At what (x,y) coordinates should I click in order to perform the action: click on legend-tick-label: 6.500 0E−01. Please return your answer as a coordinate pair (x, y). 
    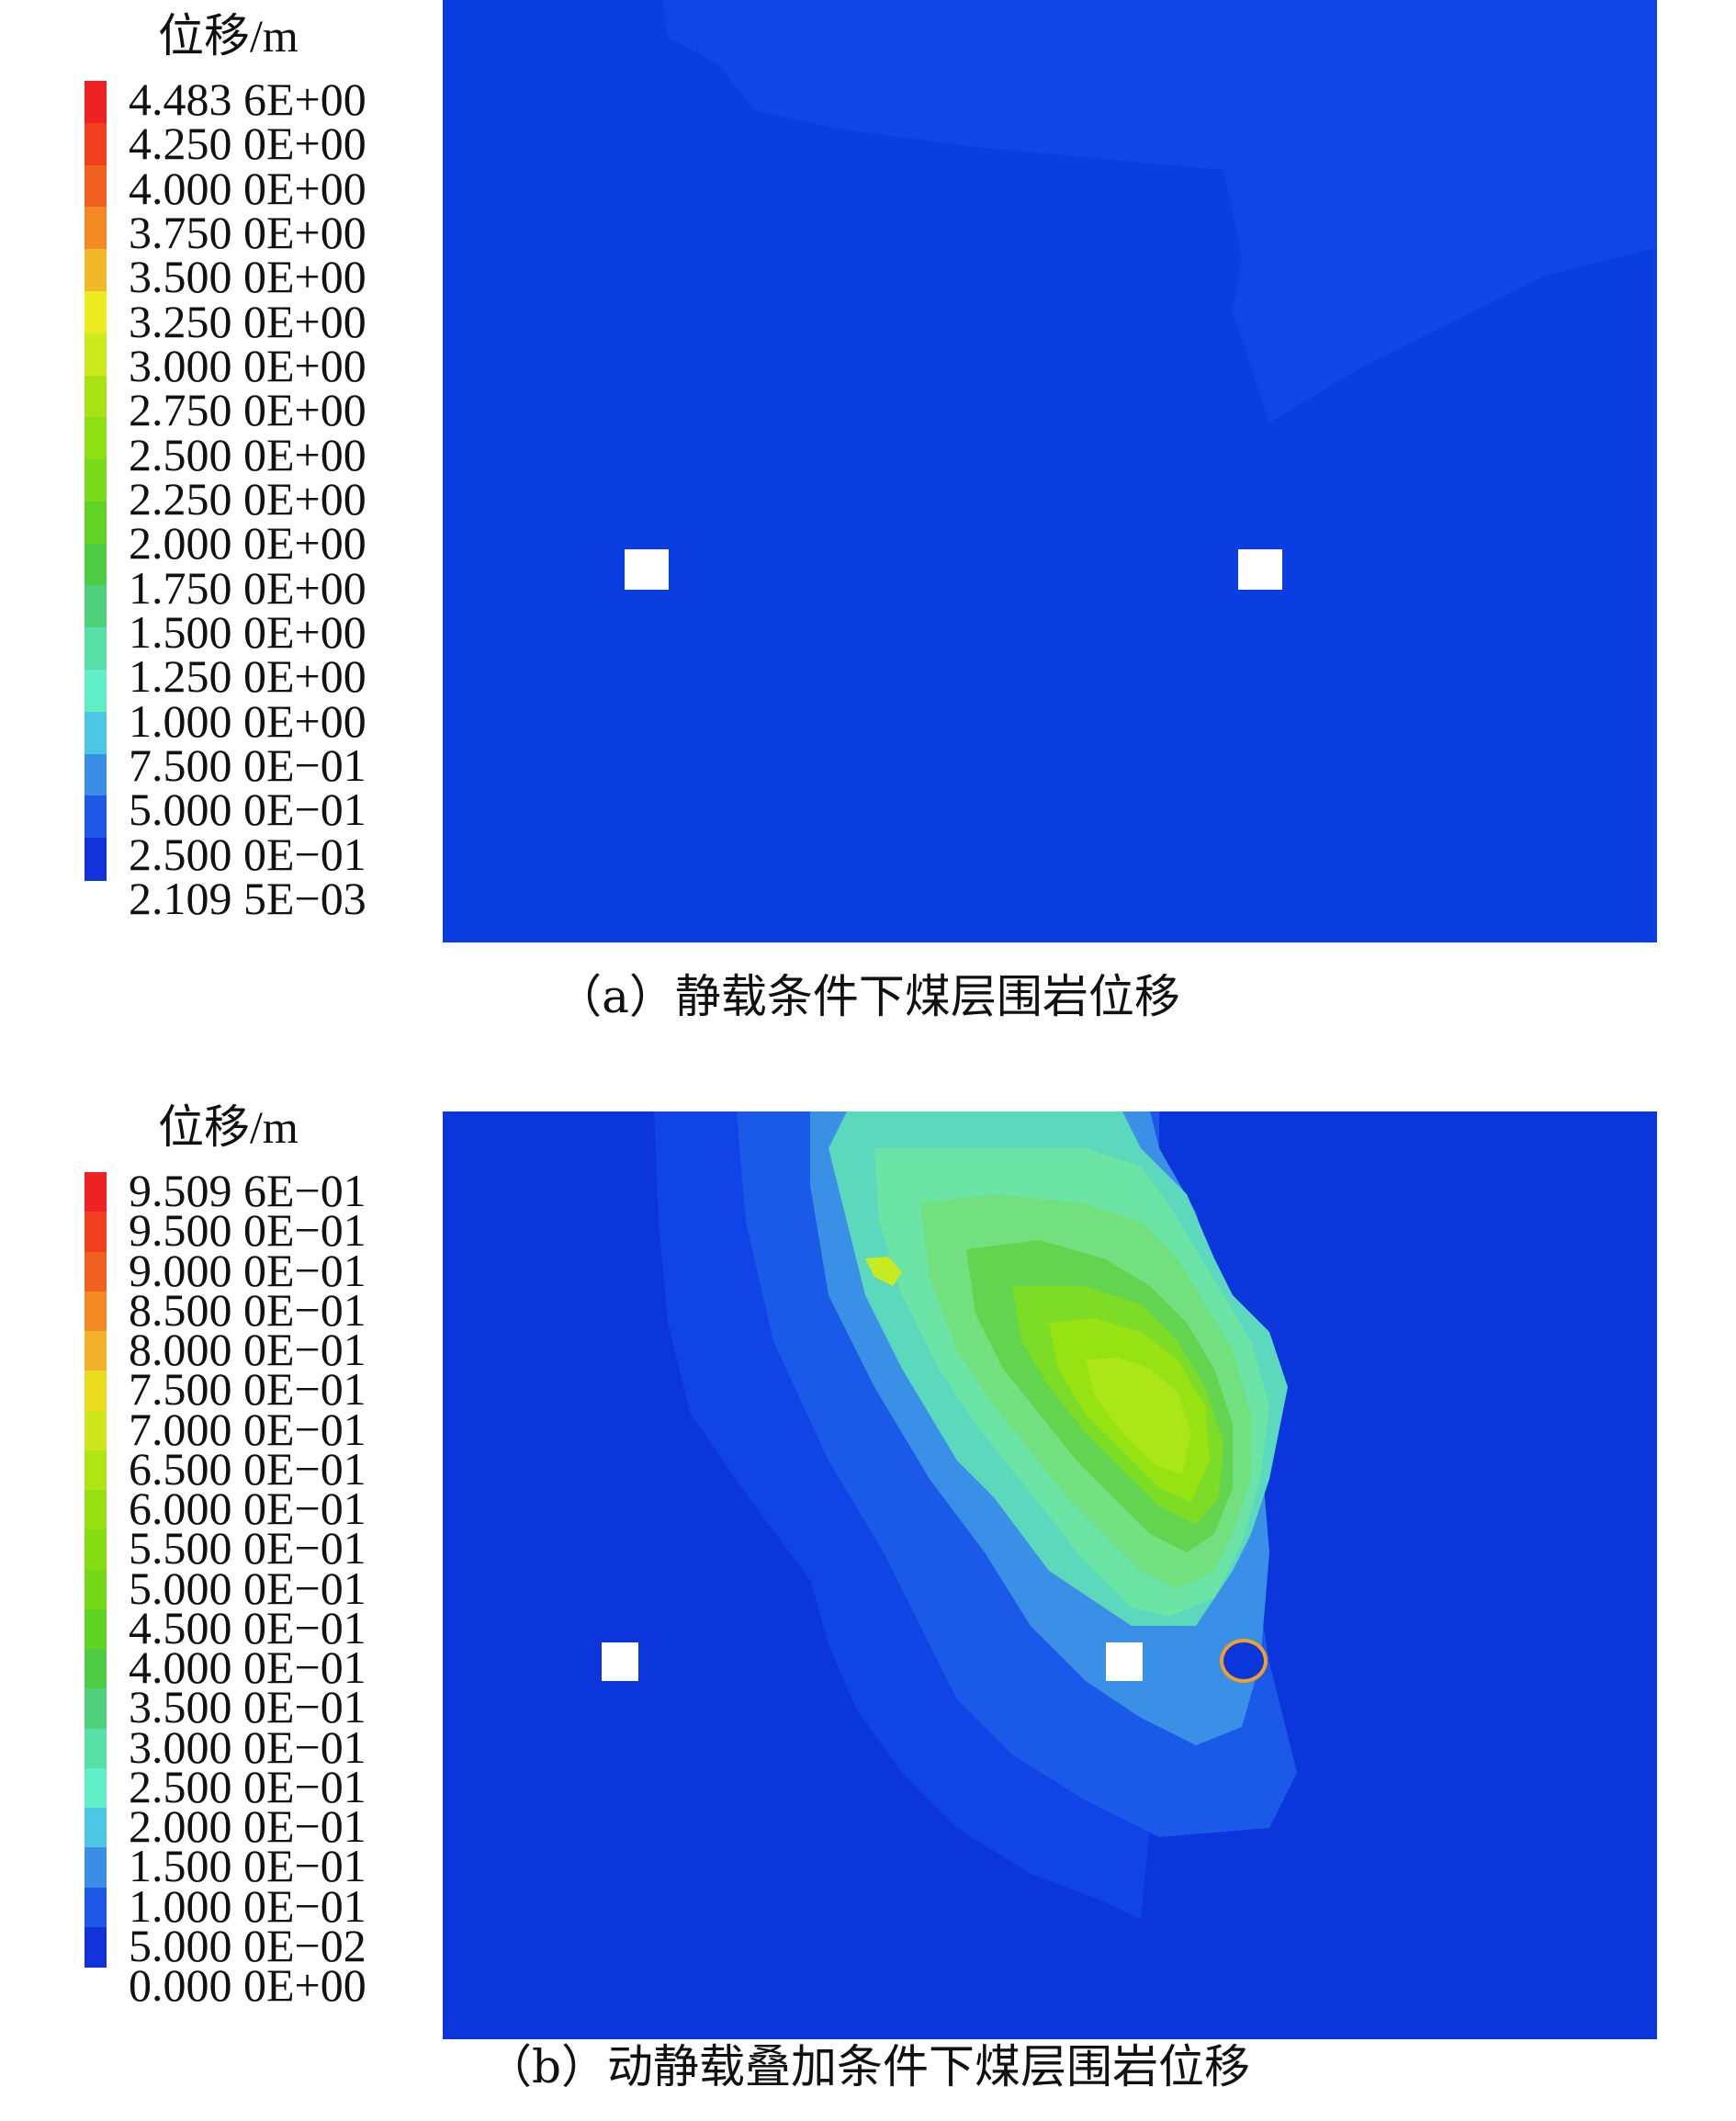
    Looking at the image, I should click on (247, 1468).